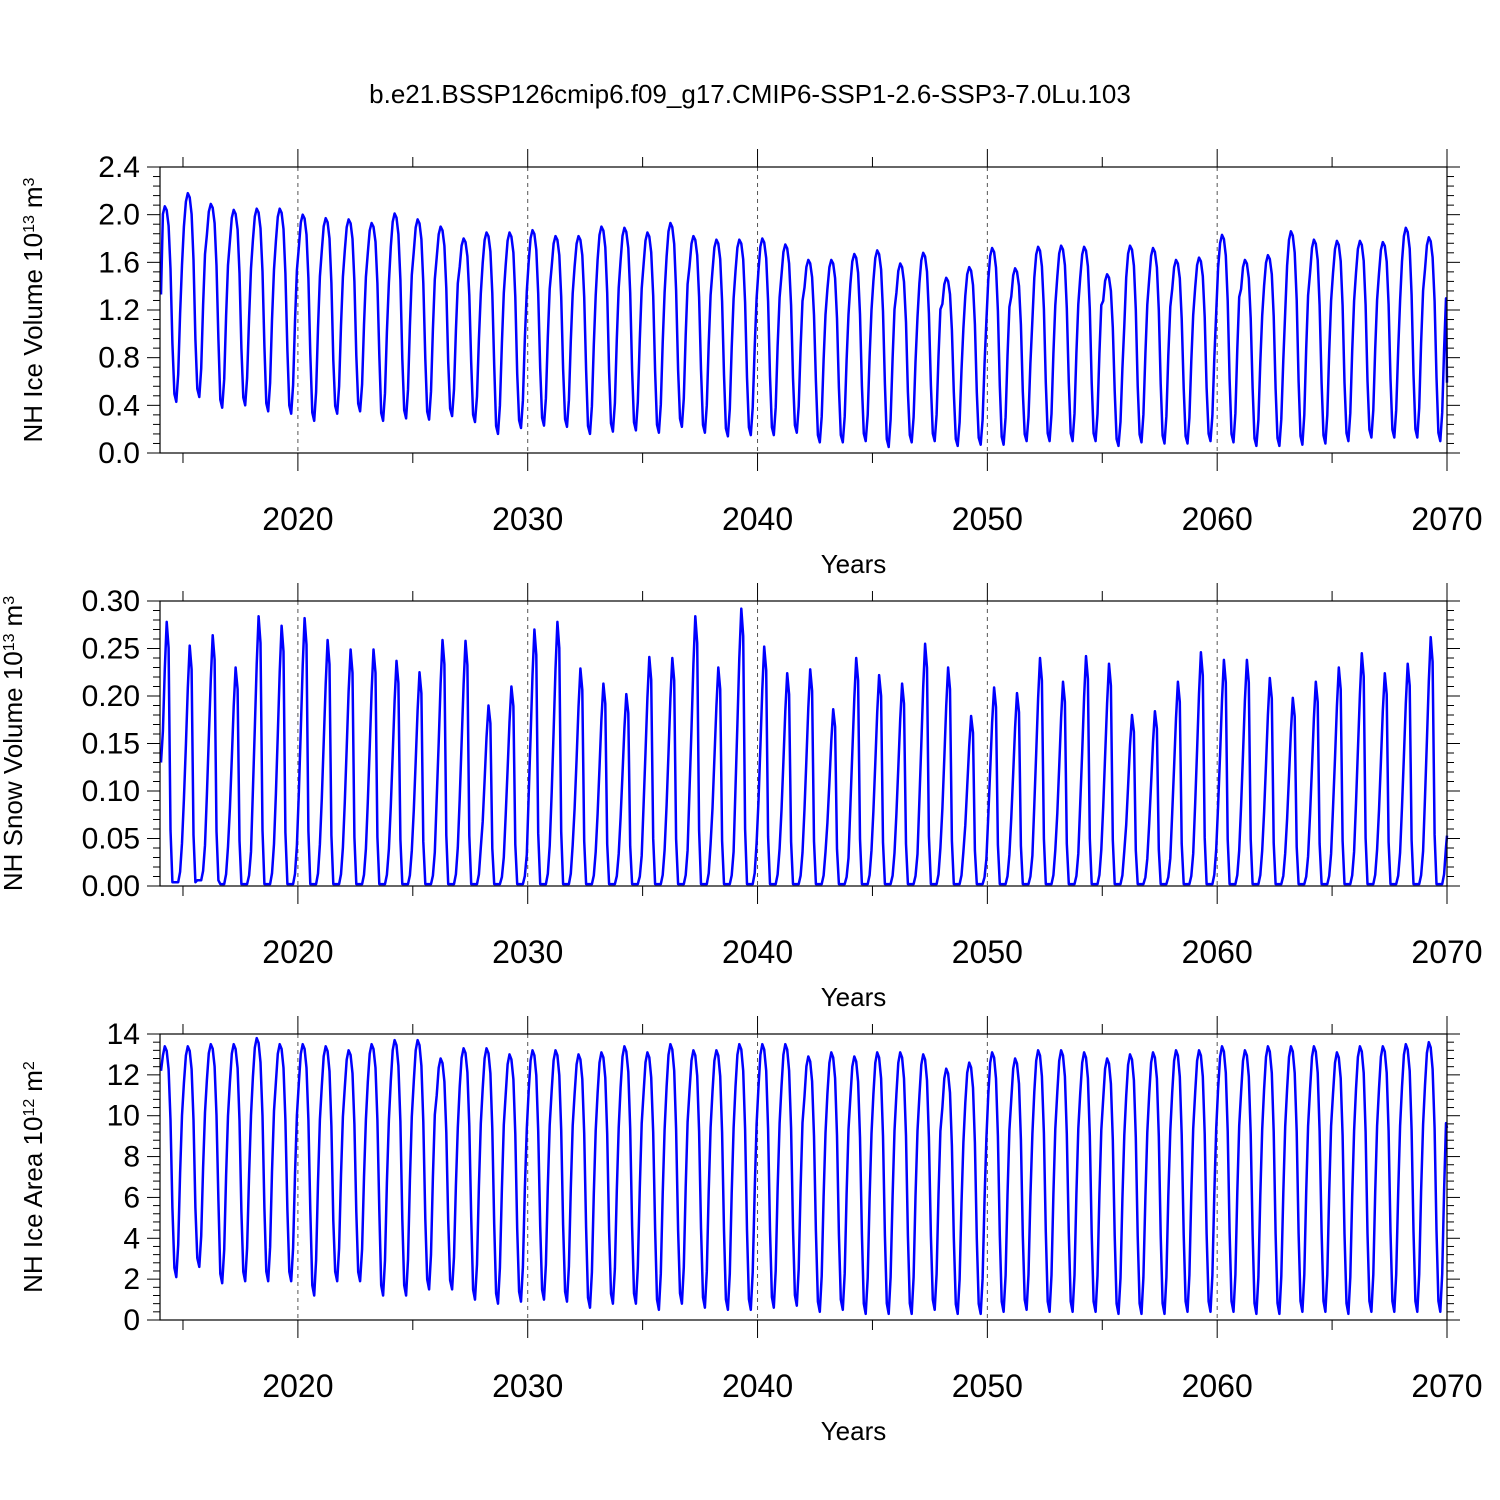  Describe the element at coordinates (111, 791) in the screenshot. I see `y-tick-label: 0.10` at that location.